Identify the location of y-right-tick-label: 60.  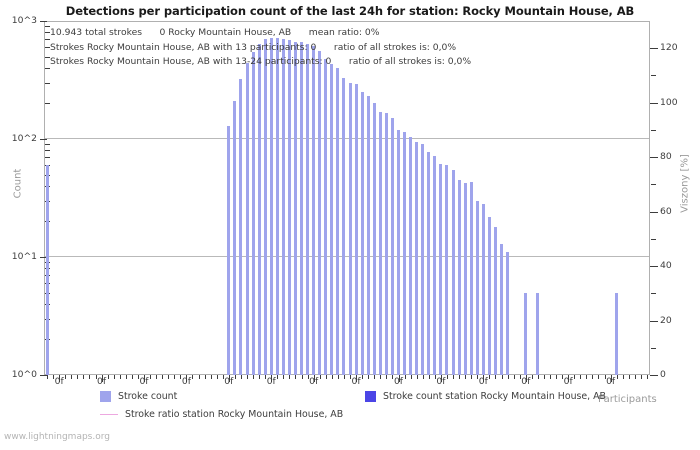
(666, 211).